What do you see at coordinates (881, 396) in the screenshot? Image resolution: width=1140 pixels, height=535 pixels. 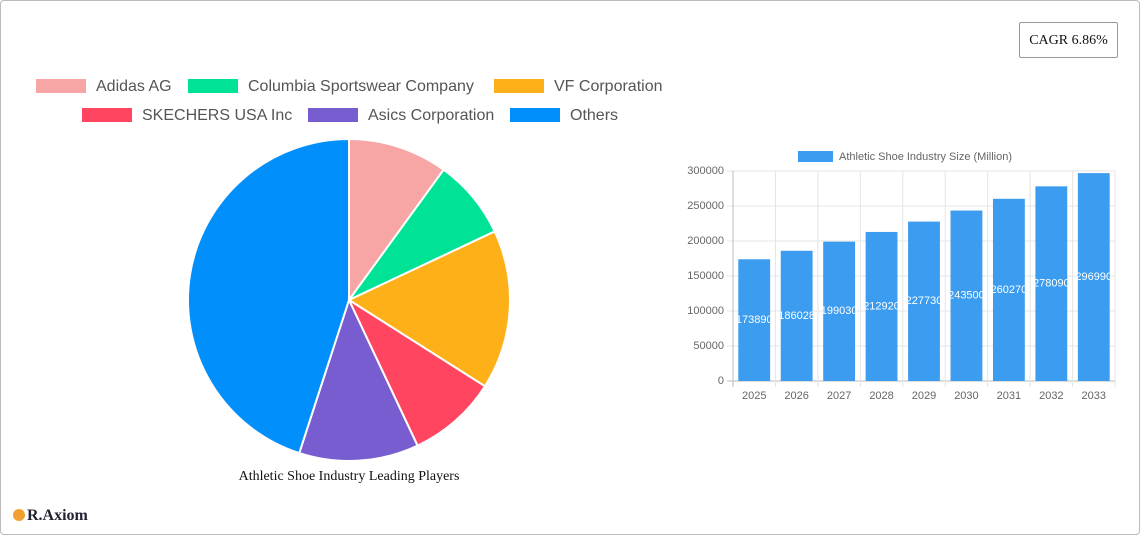 I see `x-tick-label: 2028` at bounding box center [881, 396].